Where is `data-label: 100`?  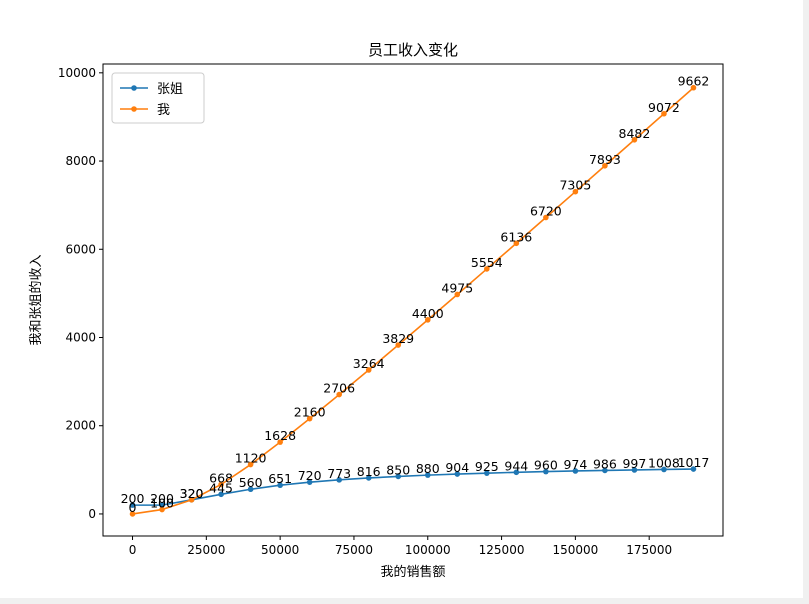 data-label: 100 is located at coordinates (162, 503).